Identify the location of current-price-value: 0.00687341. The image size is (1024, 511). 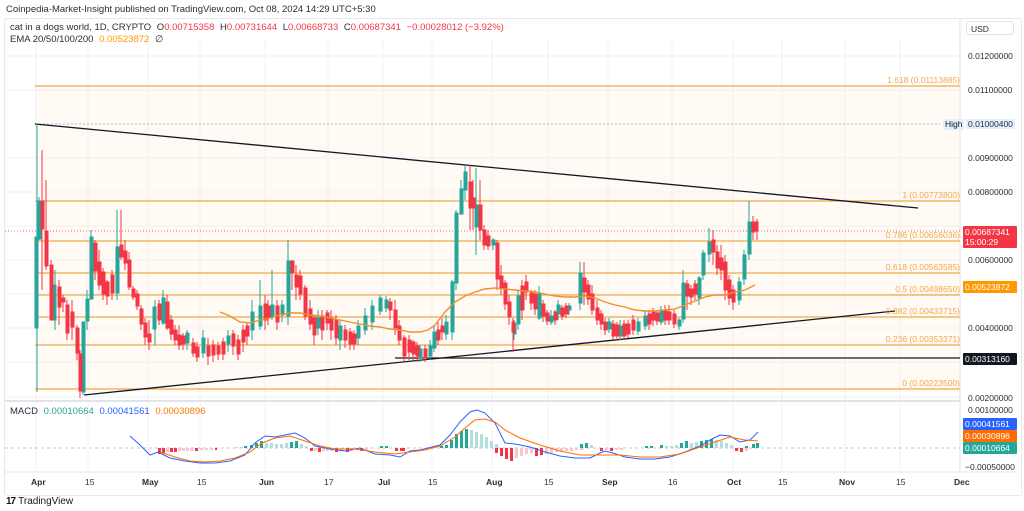
(987, 232).